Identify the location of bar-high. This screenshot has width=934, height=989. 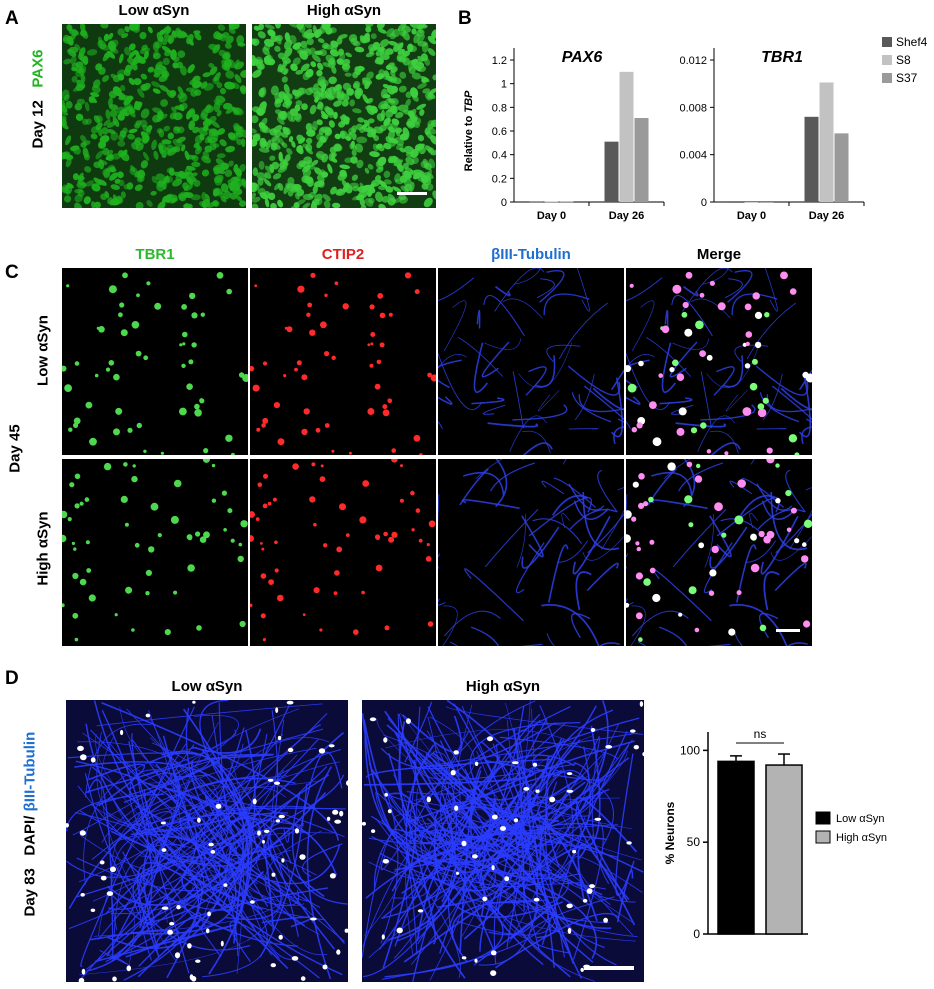
(784, 849).